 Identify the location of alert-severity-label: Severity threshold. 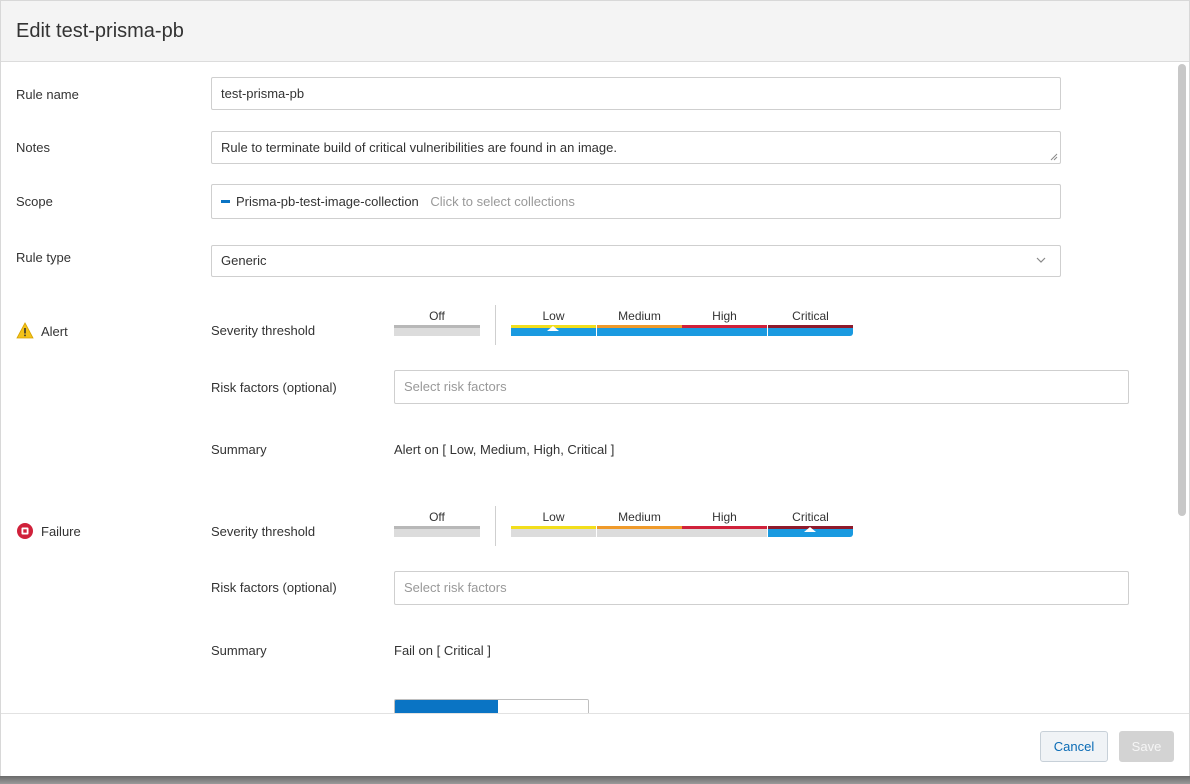
(263, 330).